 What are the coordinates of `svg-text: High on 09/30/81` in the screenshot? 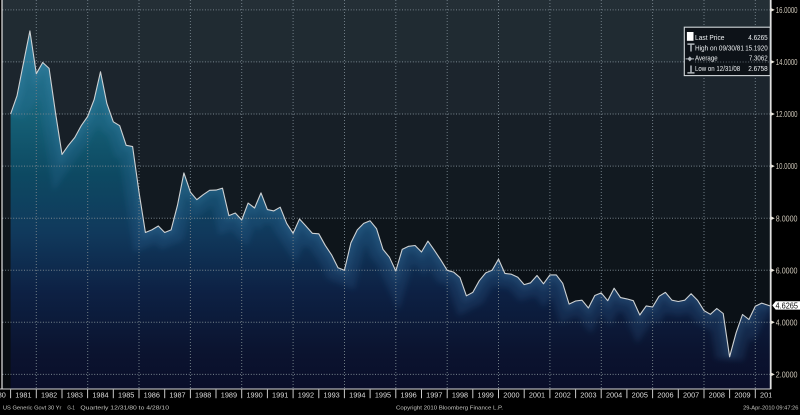 It's located at (719, 47).